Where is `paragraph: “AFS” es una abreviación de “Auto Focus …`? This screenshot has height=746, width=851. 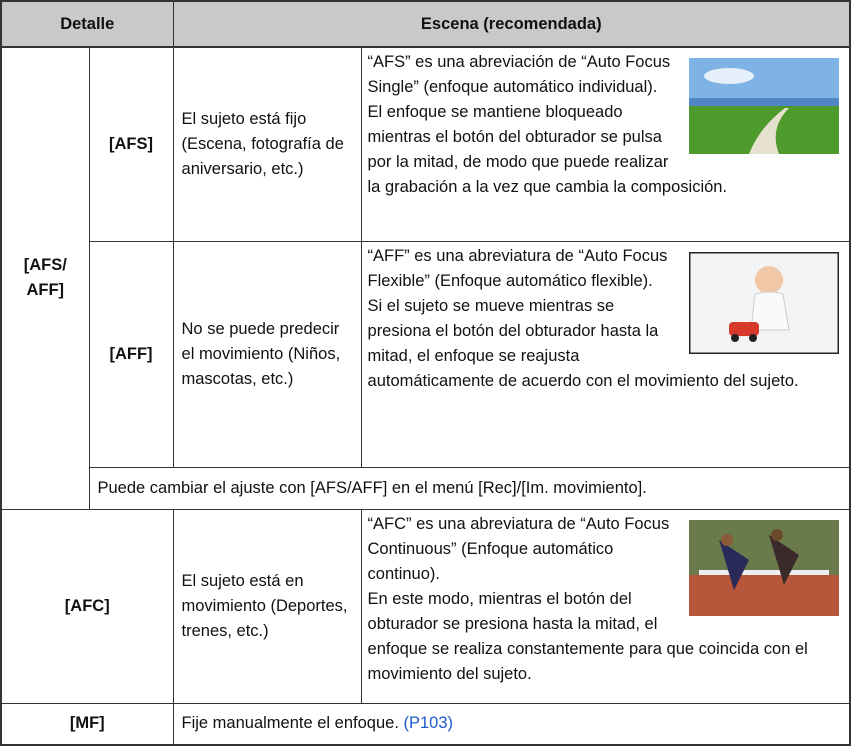 paragraph: “AFS” es una abreviación de “Auto Focus … is located at coordinates (519, 74).